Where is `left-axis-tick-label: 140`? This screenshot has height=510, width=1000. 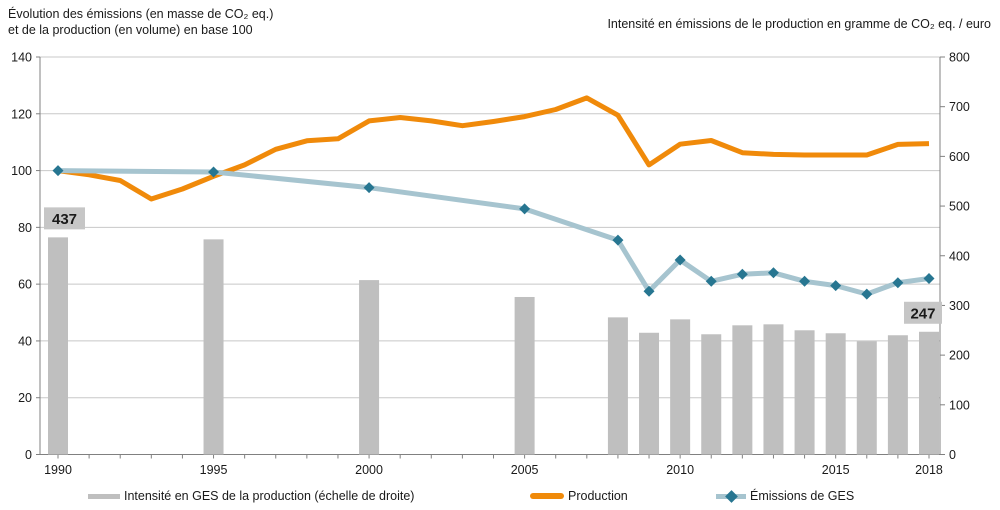
left-axis-tick-label: 140 is located at coordinates (21, 58).